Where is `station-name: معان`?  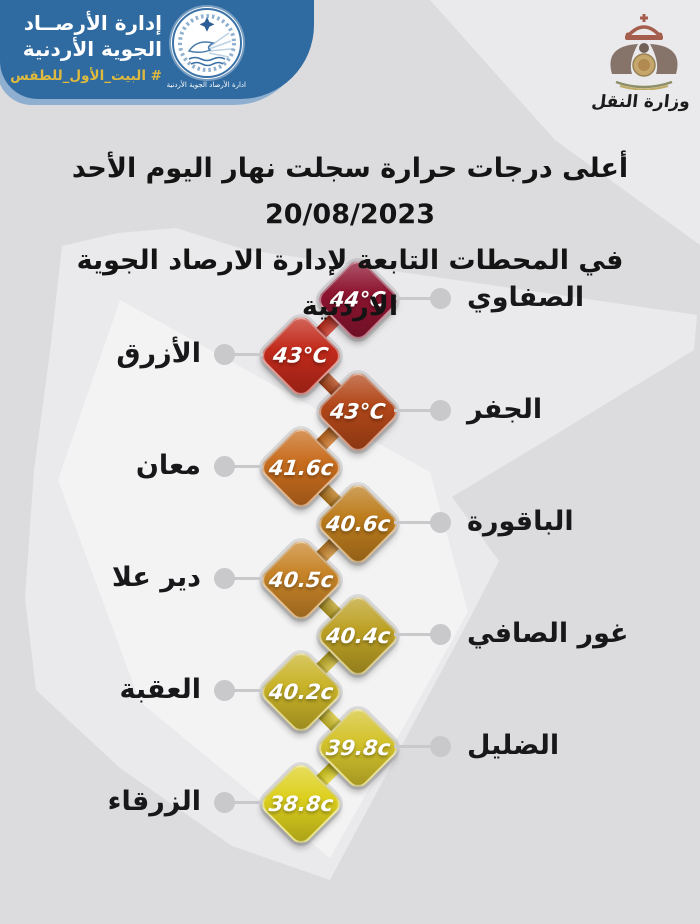 station-name: معان is located at coordinates (168, 465).